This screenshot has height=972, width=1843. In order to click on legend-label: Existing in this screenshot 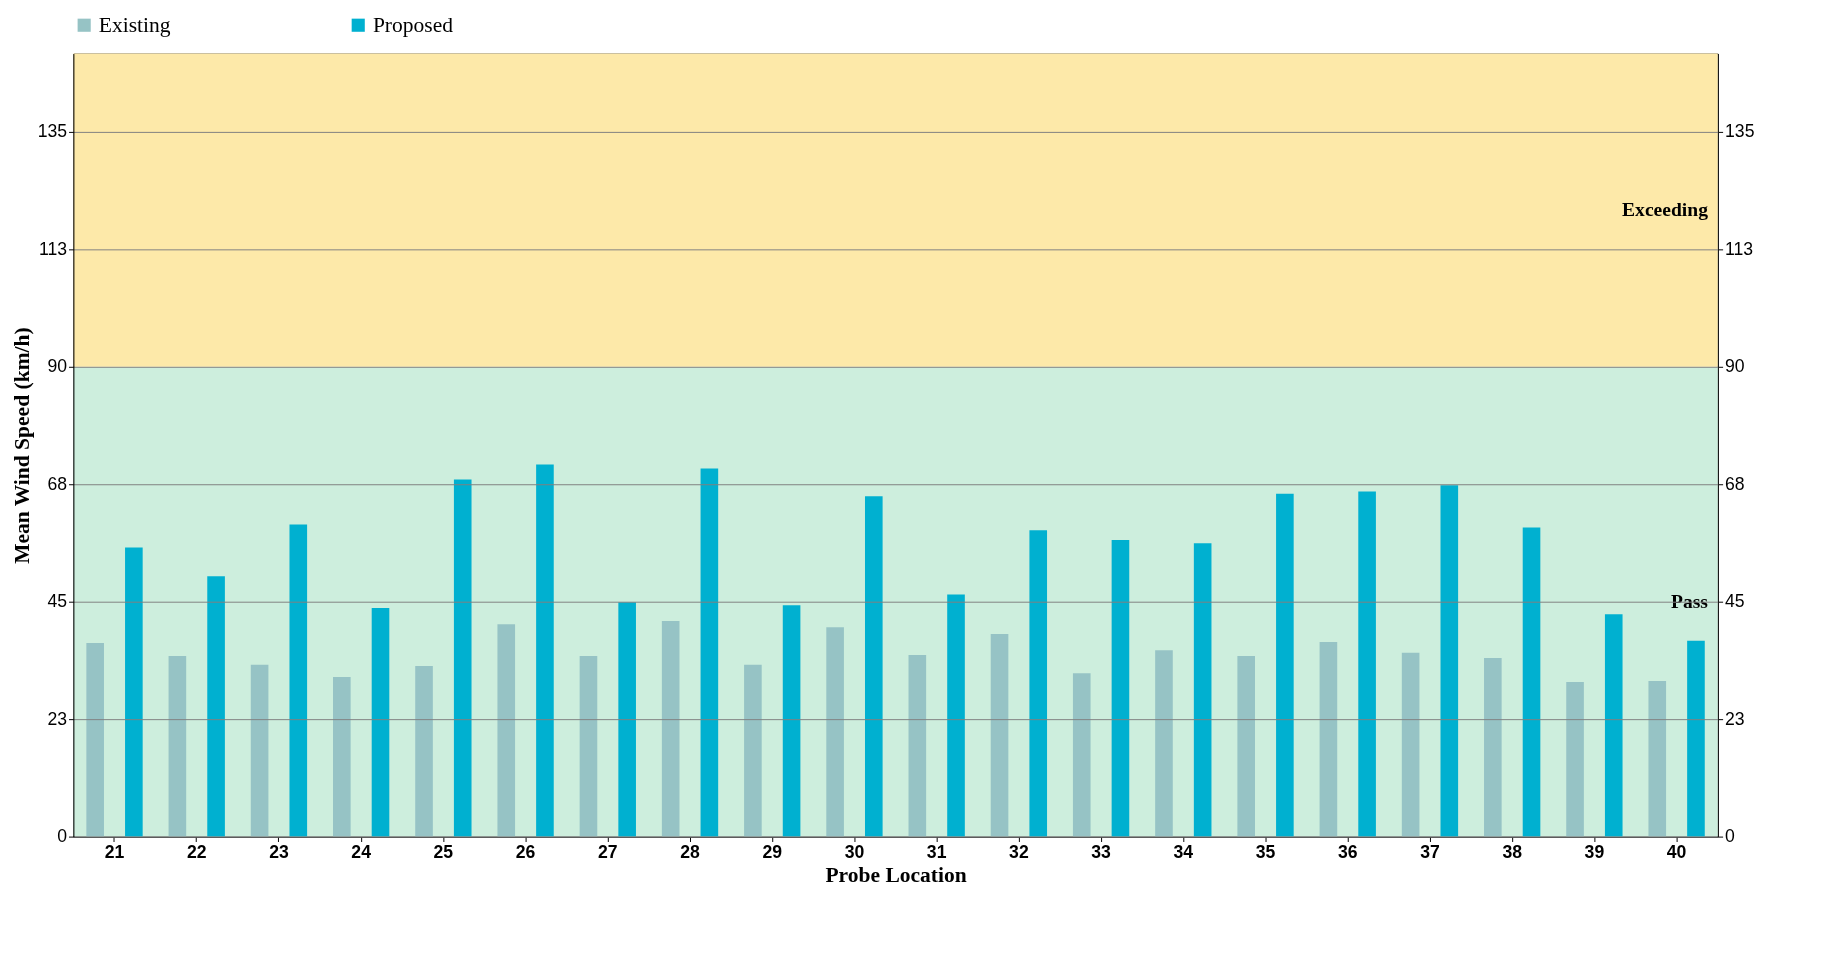, I will do `click(134, 25)`.